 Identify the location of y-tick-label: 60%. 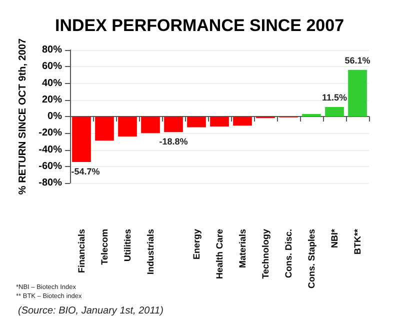
(52, 66).